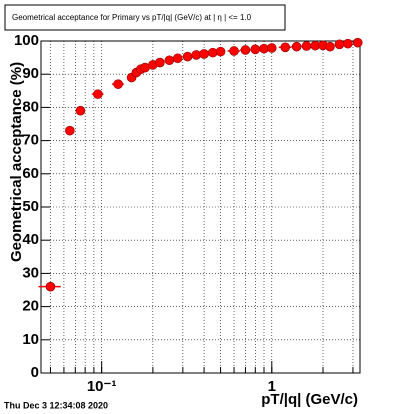  I want to click on footer: Thu Dec 3 12:34:08 2020, so click(56, 405).